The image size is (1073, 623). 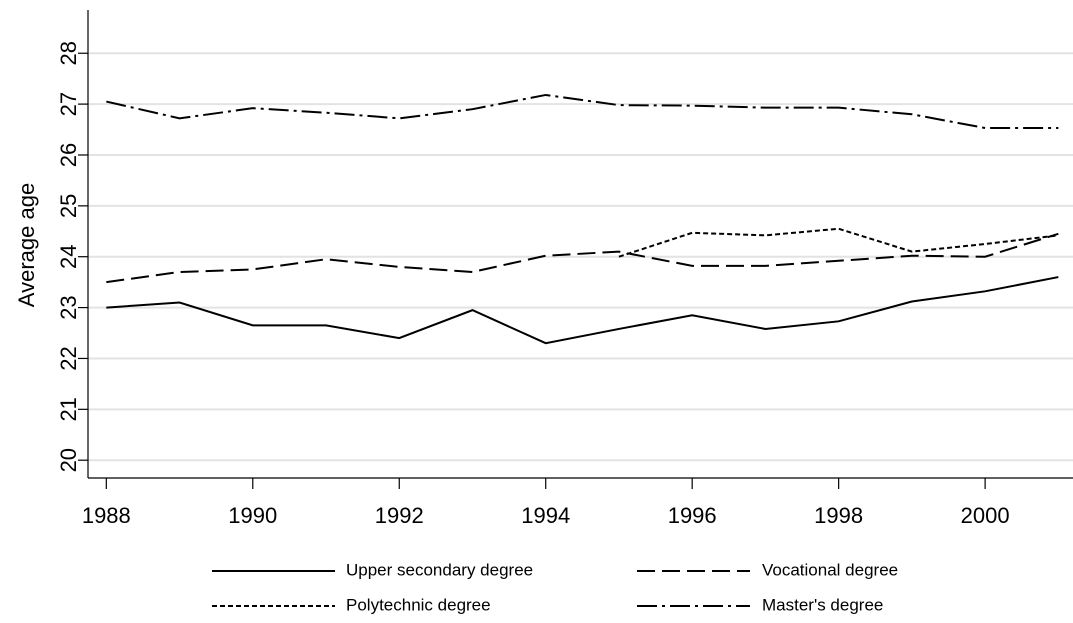 What do you see at coordinates (68, 155) in the screenshot?
I see `y-tick-label: 26` at bounding box center [68, 155].